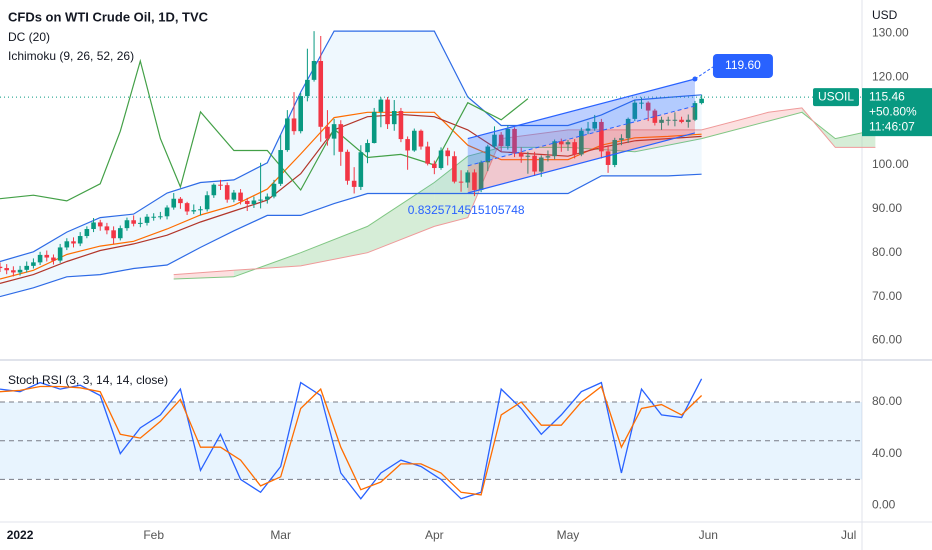  What do you see at coordinates (743, 65) in the screenshot?
I see `target-label: 119.60` at bounding box center [743, 65].